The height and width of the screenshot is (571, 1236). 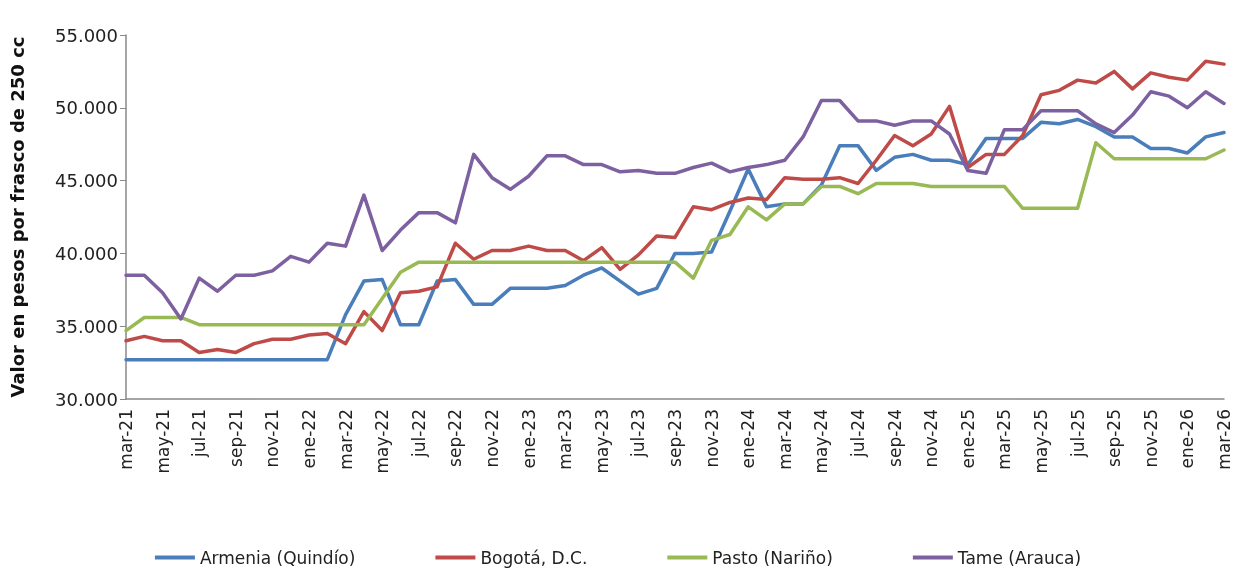 I want to click on x-tick-label: nov-23, so click(x=711, y=438).